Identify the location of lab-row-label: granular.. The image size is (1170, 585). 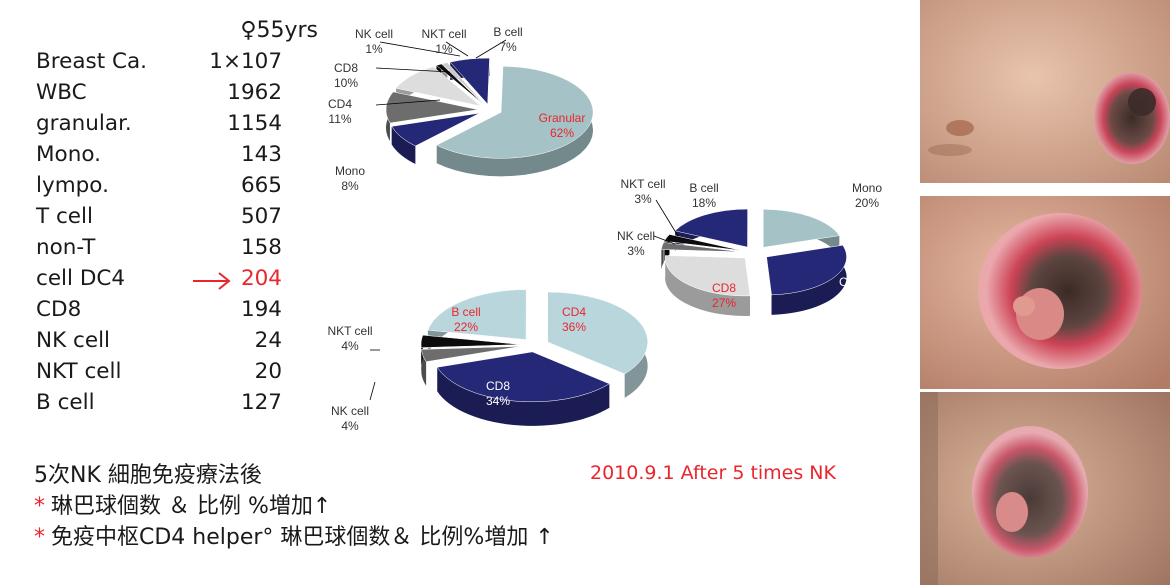
(84, 123).